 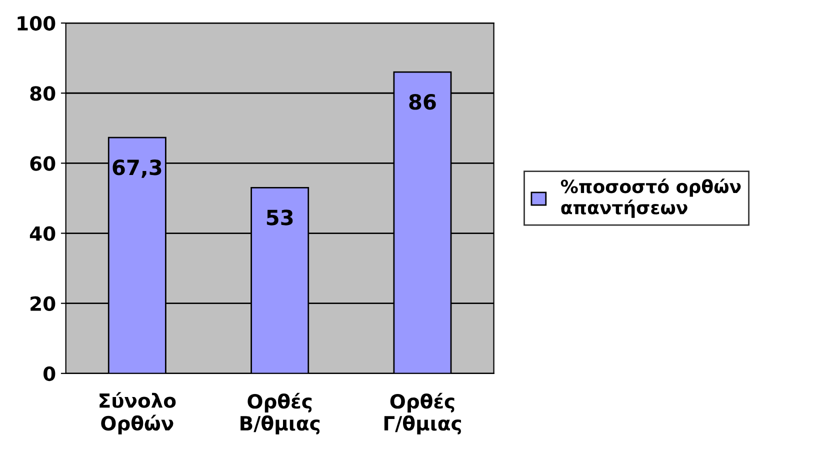 What do you see at coordinates (422, 413) in the screenshot?
I see `x-tick-label: Ορθές Γ/θμιας` at bounding box center [422, 413].